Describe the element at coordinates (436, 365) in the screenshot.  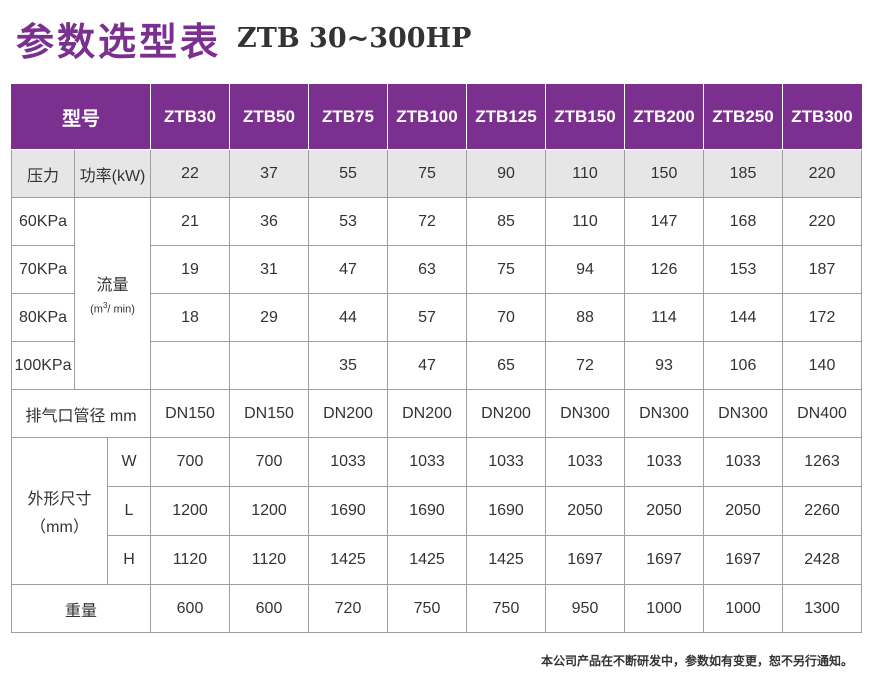
I see `flow-row: 100KPa 35 47 65 72 93 106 140` at that location.